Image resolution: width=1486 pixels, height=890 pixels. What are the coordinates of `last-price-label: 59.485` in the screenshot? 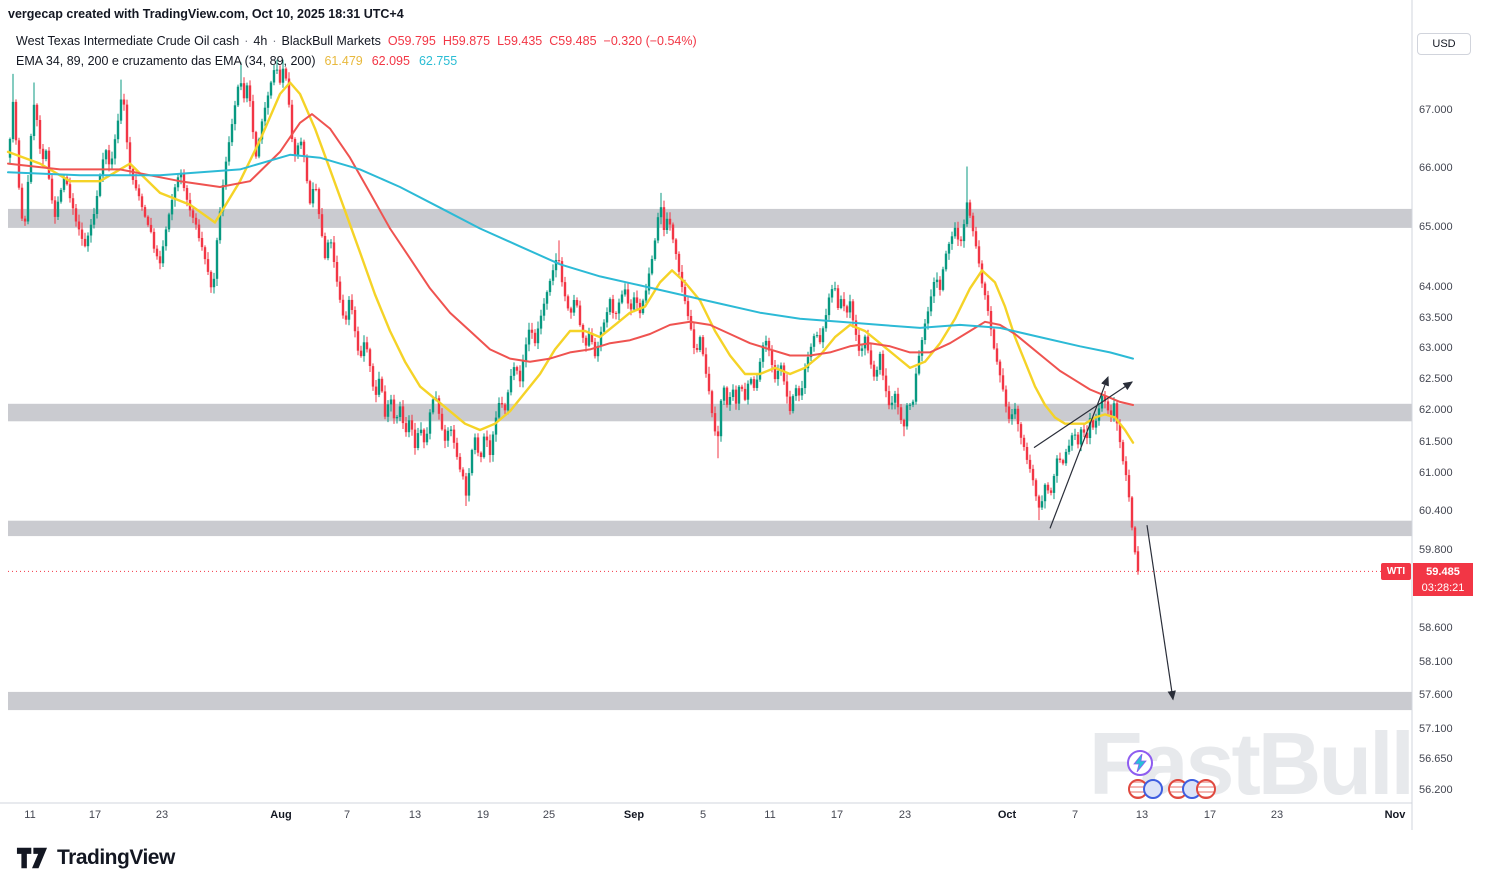 It's located at (1443, 571).